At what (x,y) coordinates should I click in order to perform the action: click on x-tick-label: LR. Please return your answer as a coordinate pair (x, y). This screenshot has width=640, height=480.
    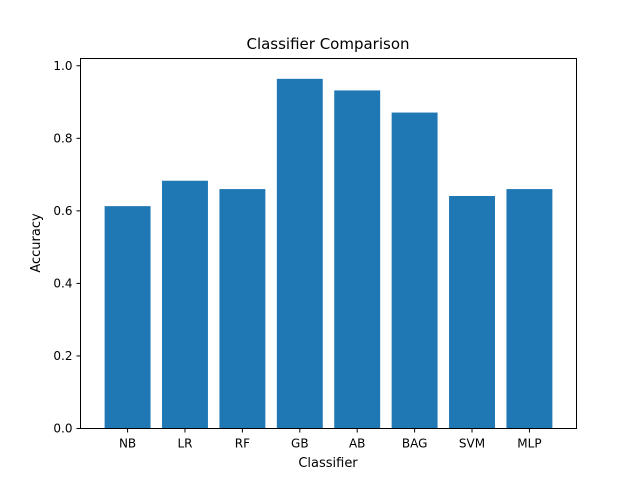
    Looking at the image, I should click on (184, 444).